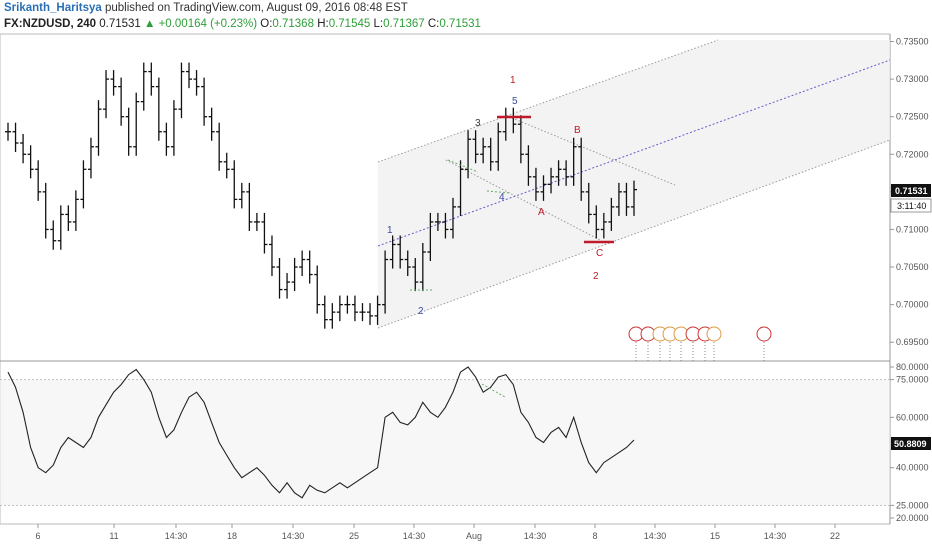  Describe the element at coordinates (53, 8) in the screenshot. I see `author-name: Srikanth_Haritsya` at that location.